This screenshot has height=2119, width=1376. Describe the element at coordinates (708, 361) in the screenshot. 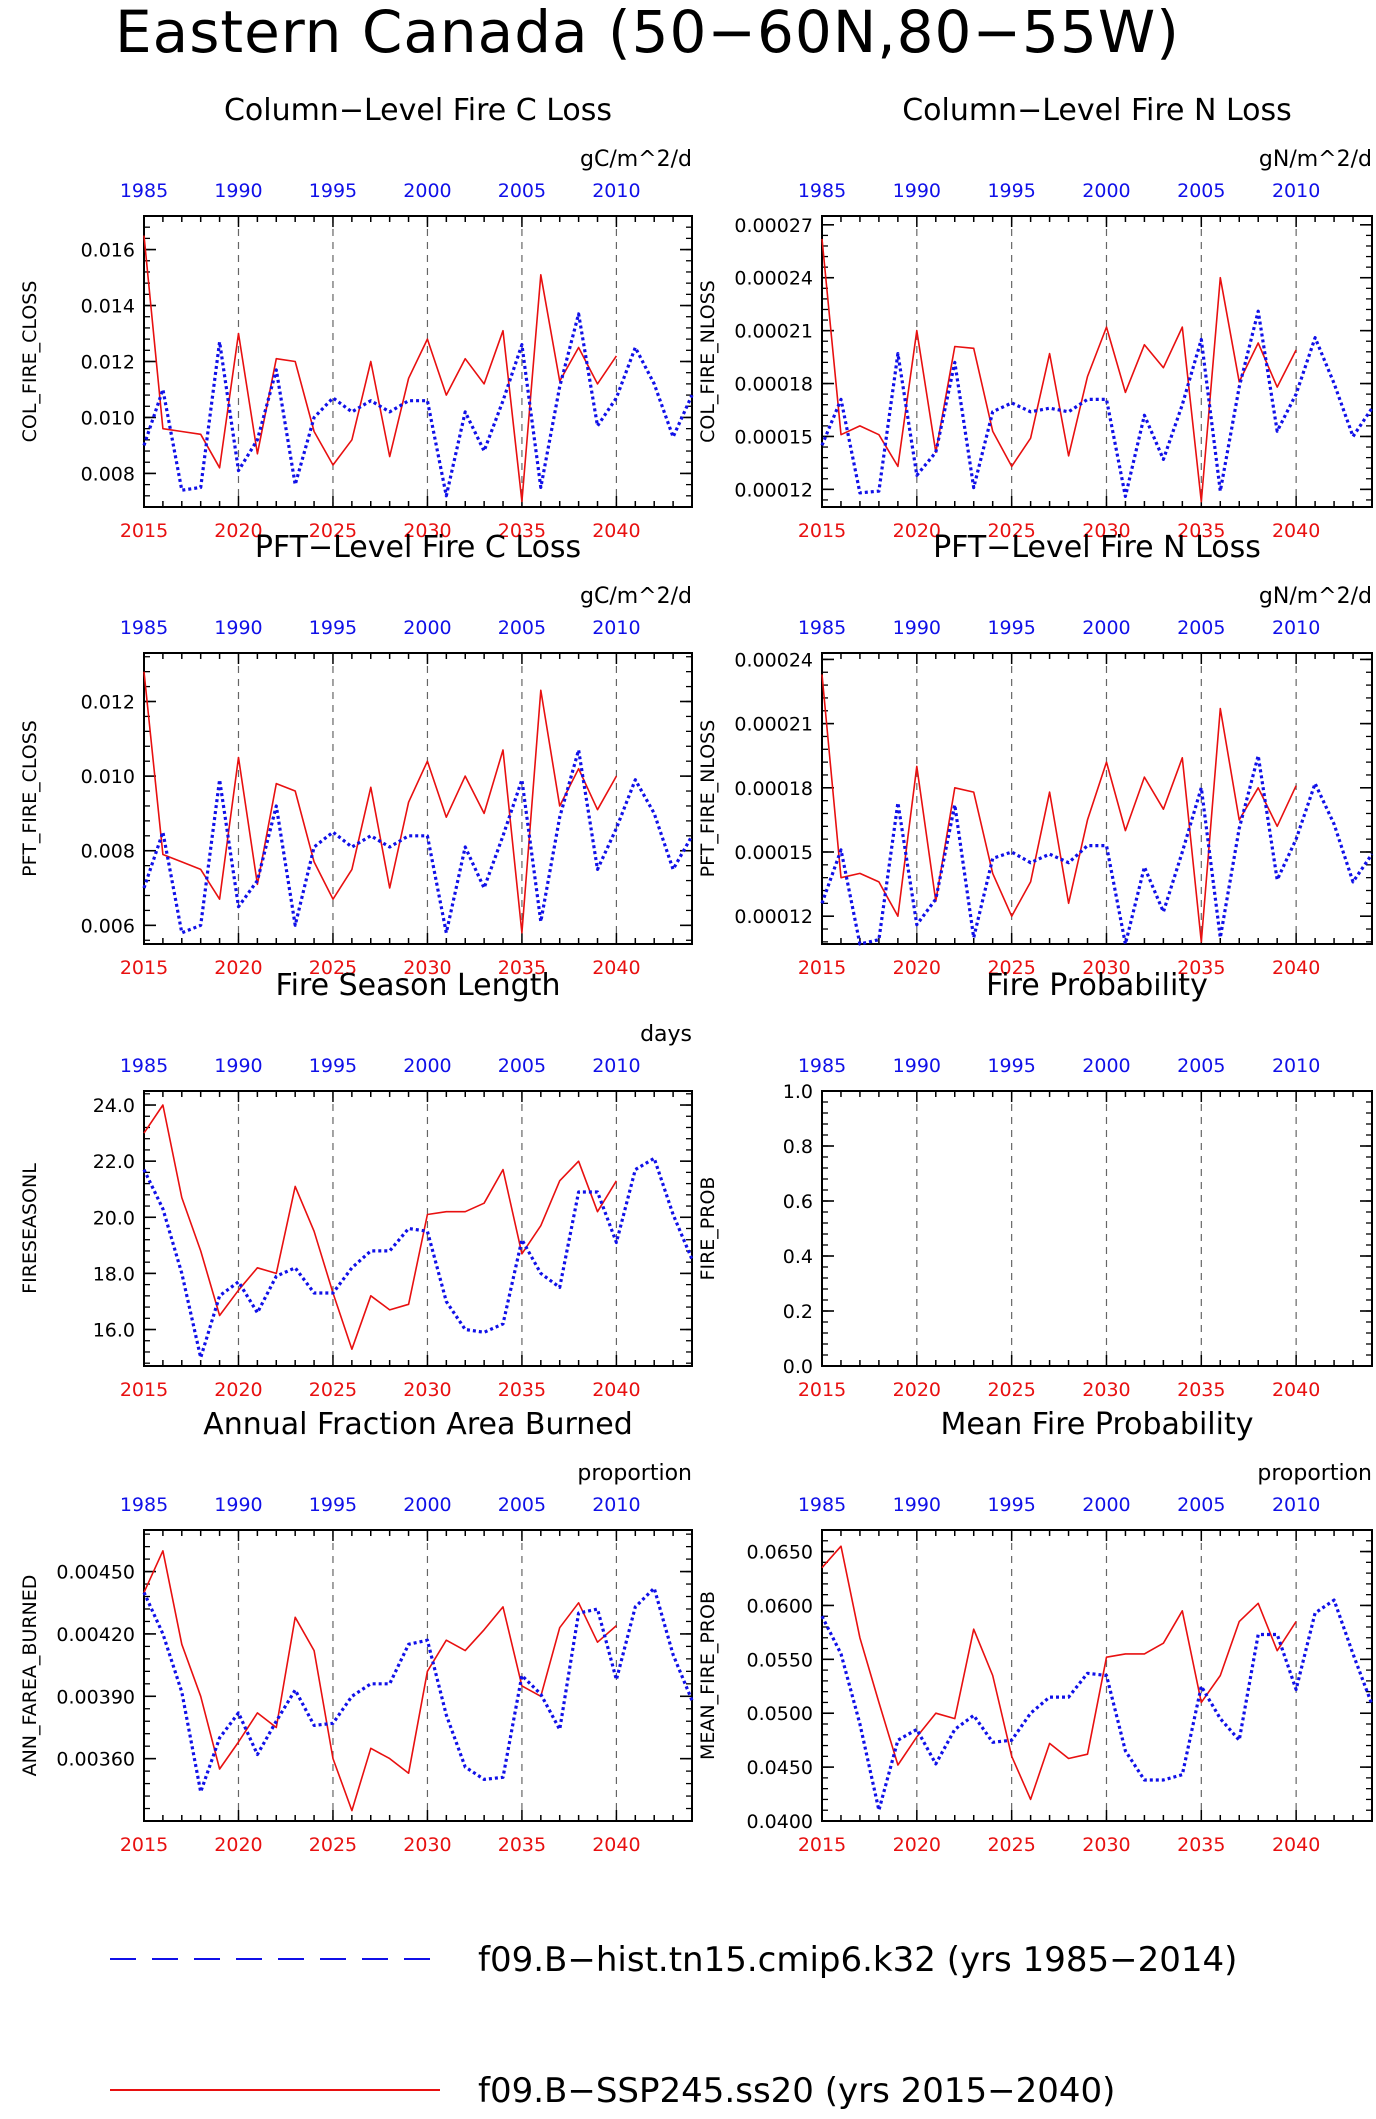

I see `y-axis-label: COL_FIRE_NLOSS` at that location.